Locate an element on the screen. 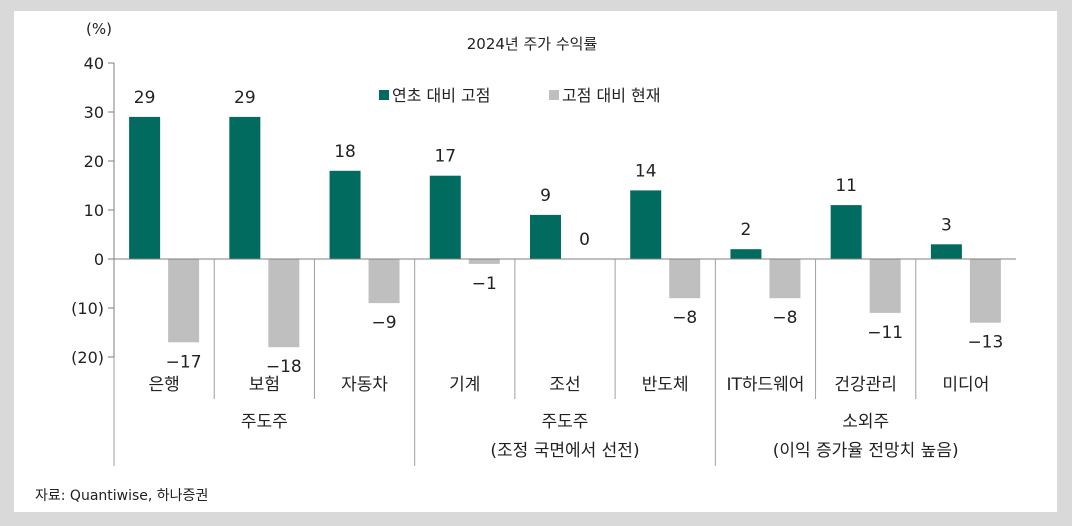  bar-value-label: 11 is located at coordinates (846, 186).